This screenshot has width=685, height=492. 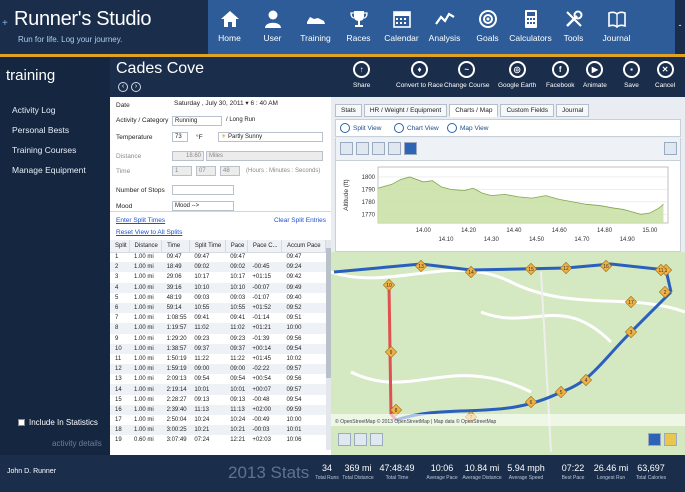 I want to click on map-marker: 15, so click(x=531, y=269).